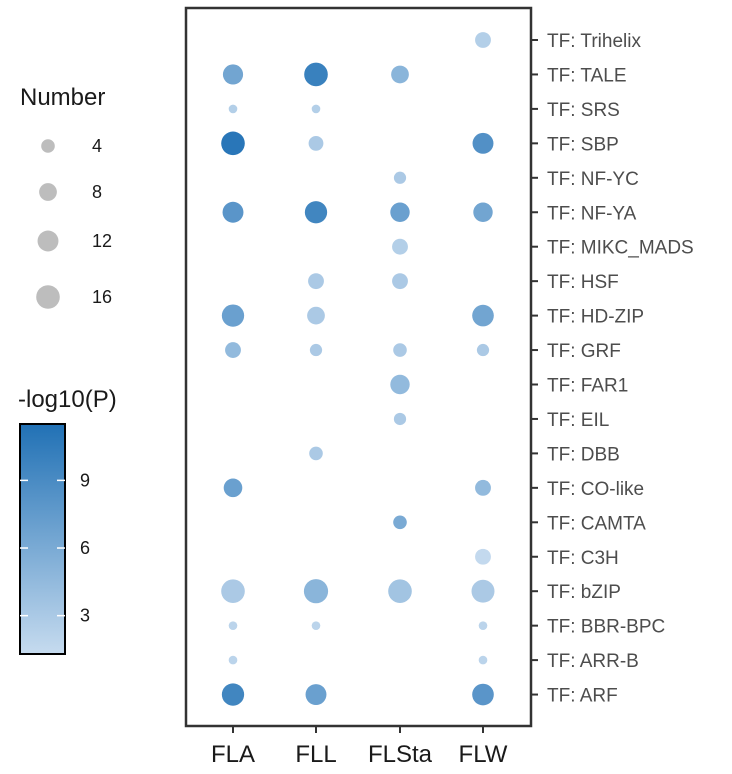 Image resolution: width=732 pixels, height=774 pixels. What do you see at coordinates (102, 241) in the screenshot?
I see `size-legend-label: 12` at bounding box center [102, 241].